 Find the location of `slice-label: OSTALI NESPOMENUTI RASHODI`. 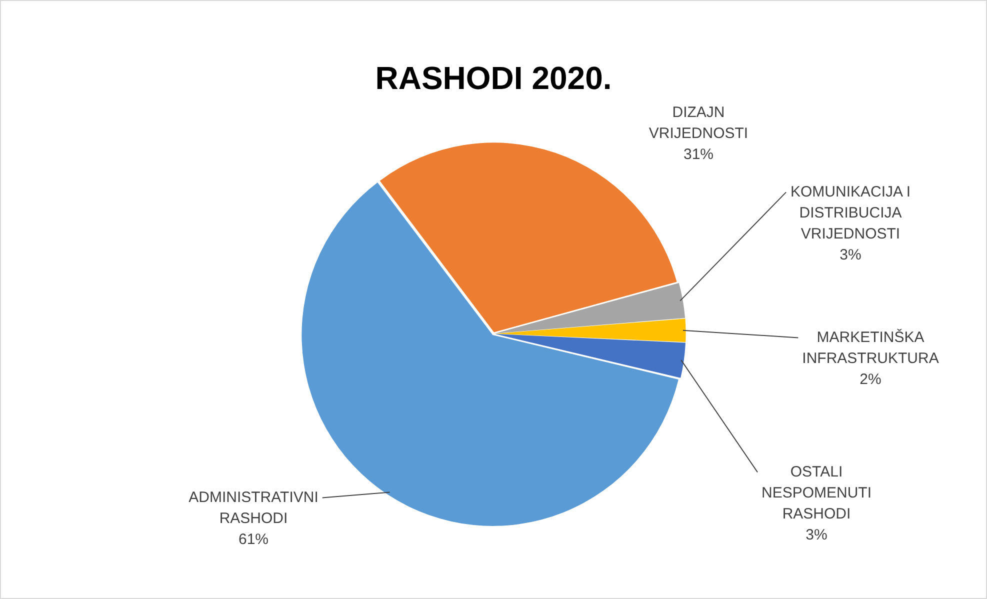

slice-label: OSTALI NESPOMENUTI RASHODI is located at coordinates (816, 492).